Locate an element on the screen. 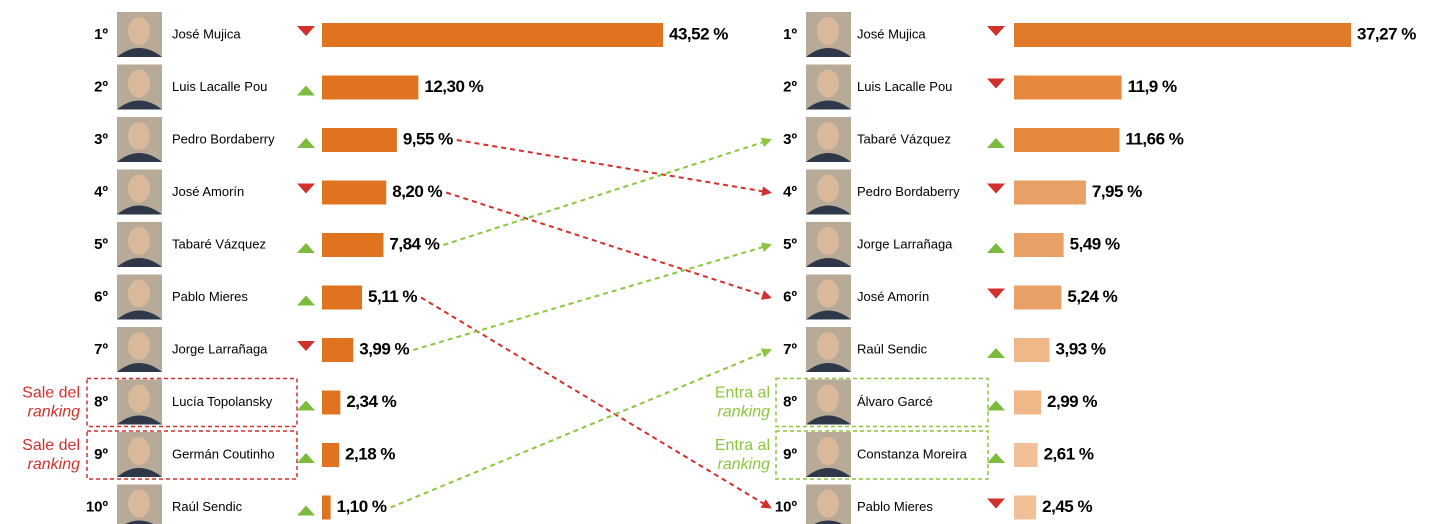 This screenshot has height=524, width=1429. name: Jorge Larrañaga is located at coordinates (905, 243).